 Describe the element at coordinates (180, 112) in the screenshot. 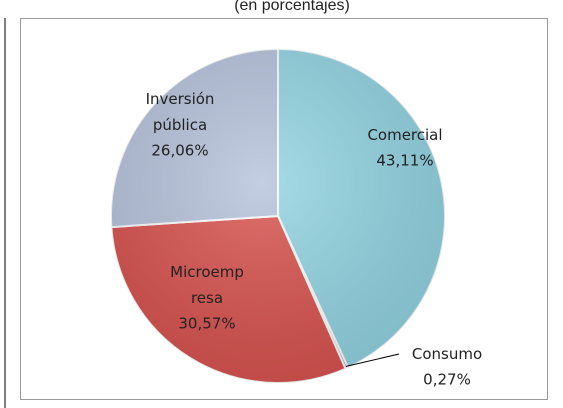

I see `category-label: Inversión pública` at that location.